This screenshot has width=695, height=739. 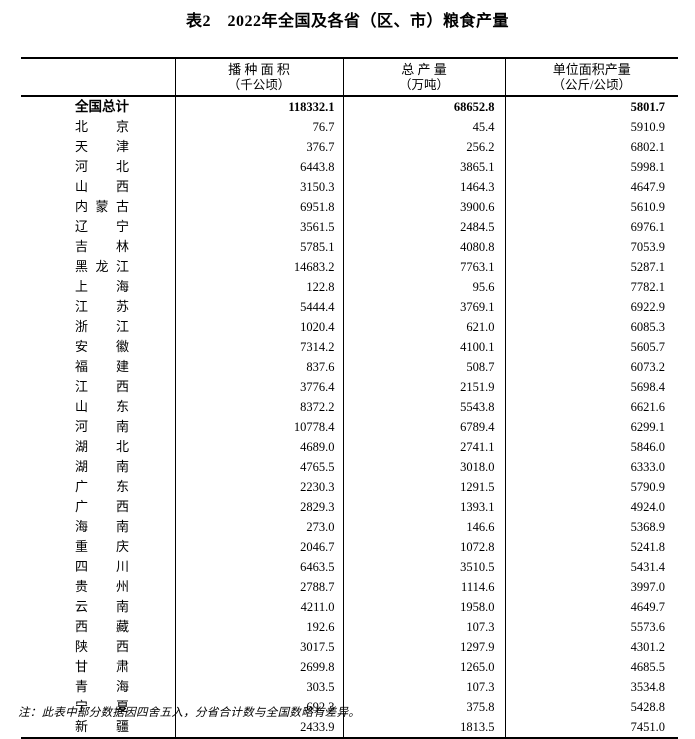 I want to click on region-name: 上海, so click(x=102, y=286).